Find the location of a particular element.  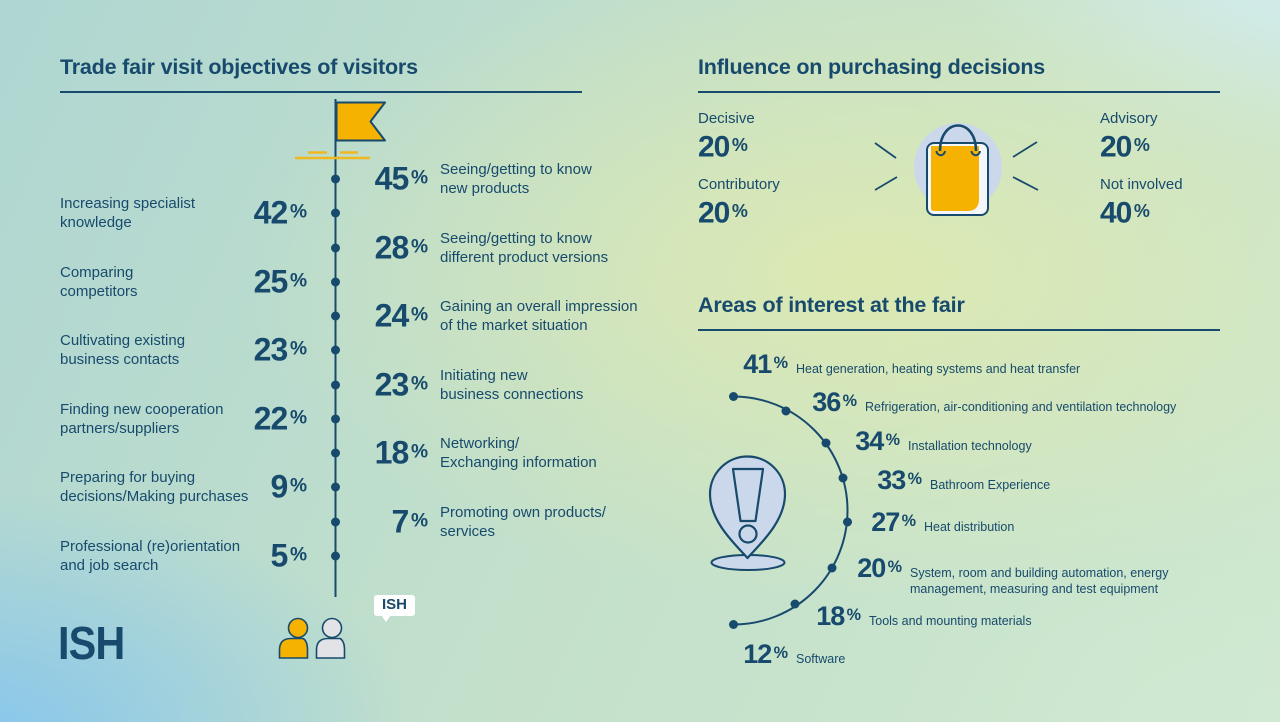

objective-row: Increasing specialist knowledge 42% is located at coordinates (183, 213).